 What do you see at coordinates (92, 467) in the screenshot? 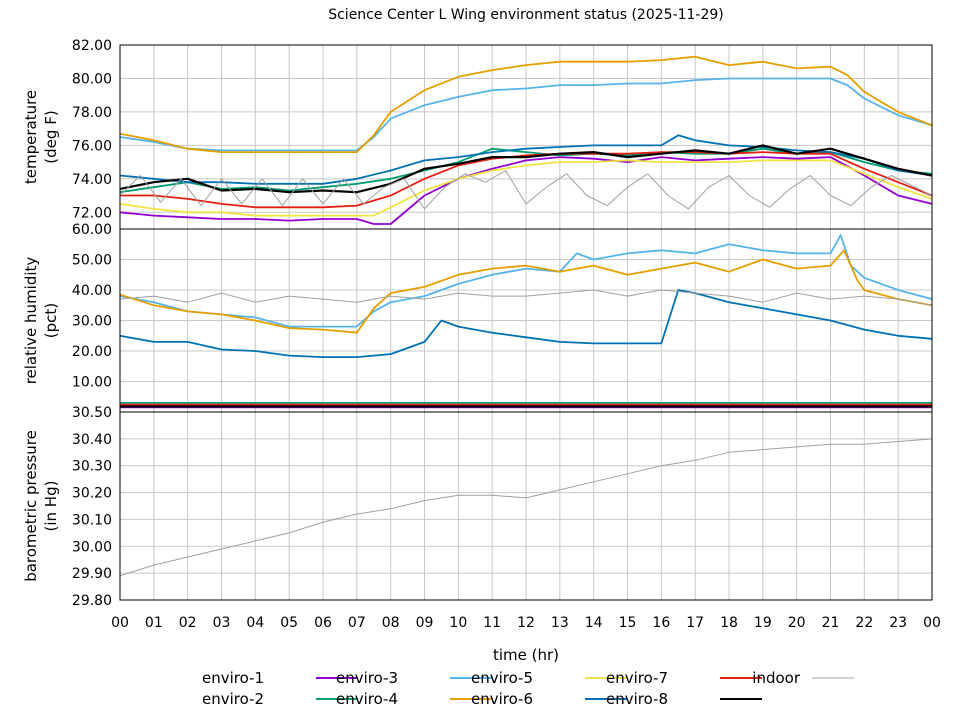
I see `y-tick-label: 30.30` at bounding box center [92, 467].